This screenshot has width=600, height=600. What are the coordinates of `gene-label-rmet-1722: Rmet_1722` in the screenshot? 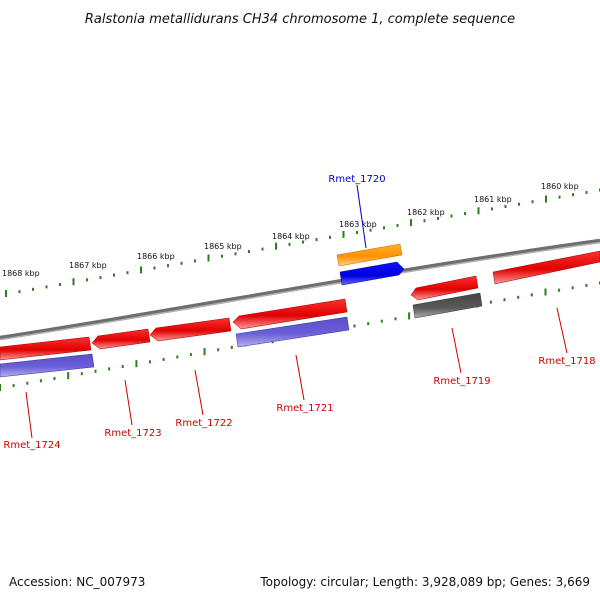 It's located at (203, 423).